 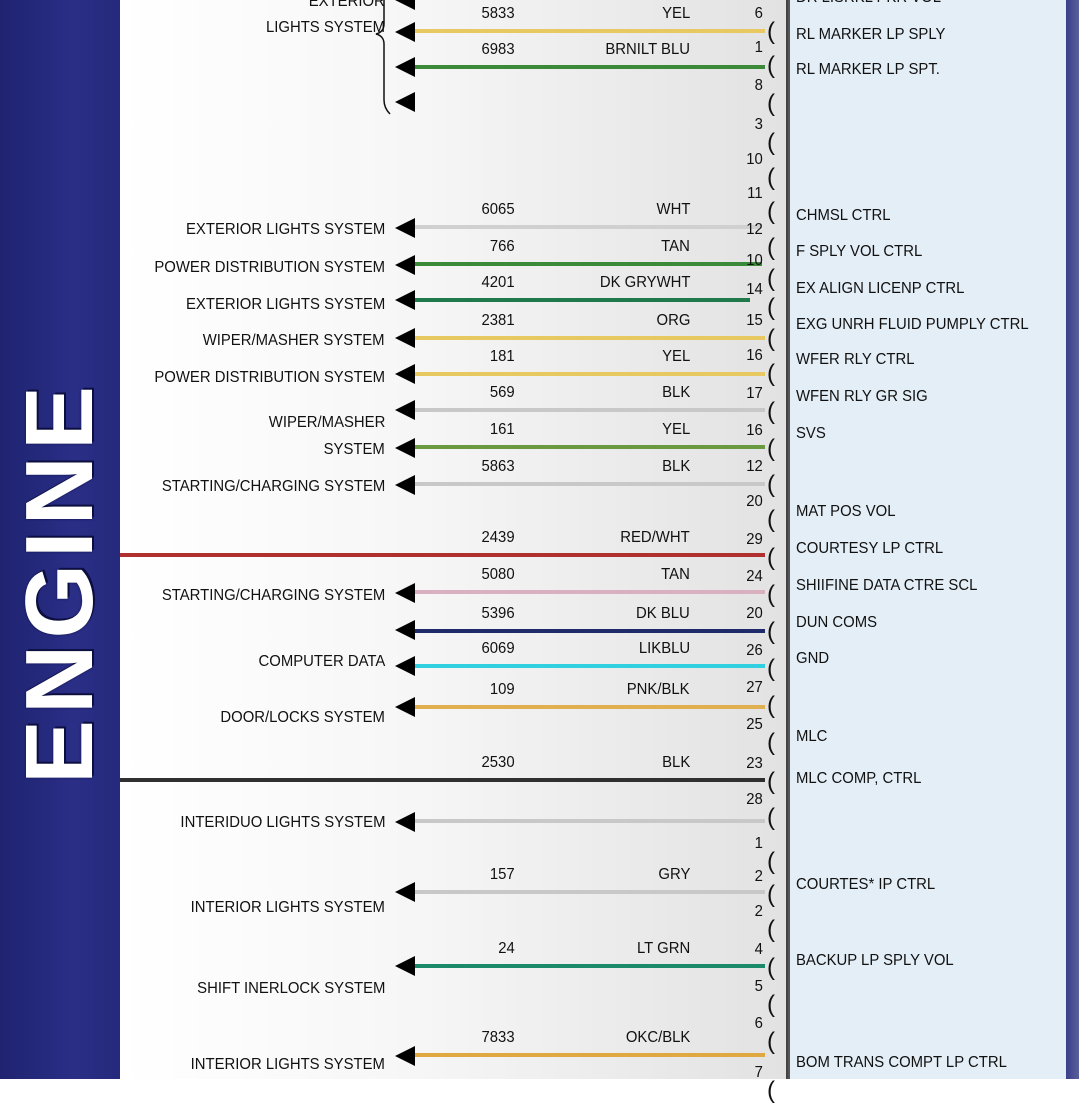 What do you see at coordinates (754, 430) in the screenshot?
I see `pin-number: 16` at bounding box center [754, 430].